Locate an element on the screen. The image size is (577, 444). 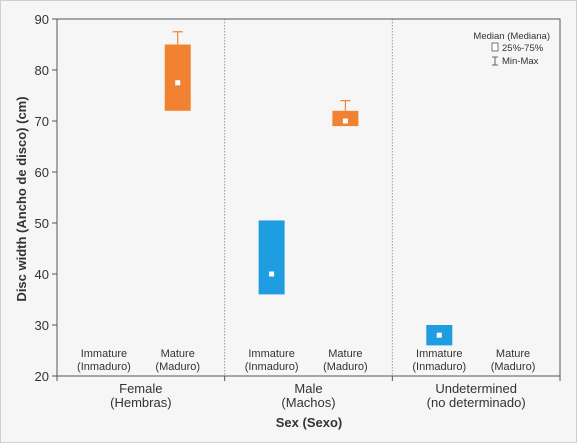
x-axis-label: Sex (Sexo) is located at coordinates (309, 422).